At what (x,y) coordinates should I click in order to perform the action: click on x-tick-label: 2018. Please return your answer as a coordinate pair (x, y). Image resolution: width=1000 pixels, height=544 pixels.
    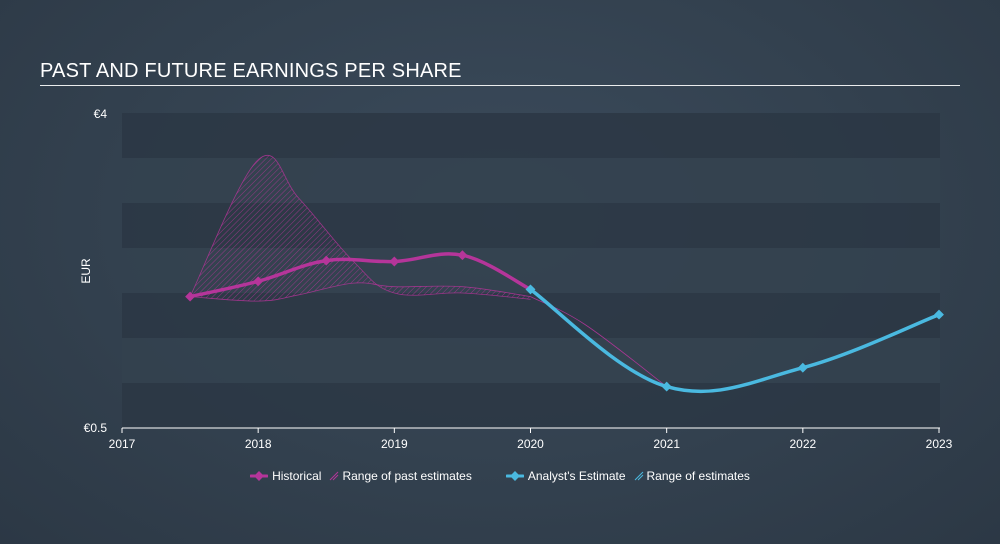
    Looking at the image, I should click on (258, 444).